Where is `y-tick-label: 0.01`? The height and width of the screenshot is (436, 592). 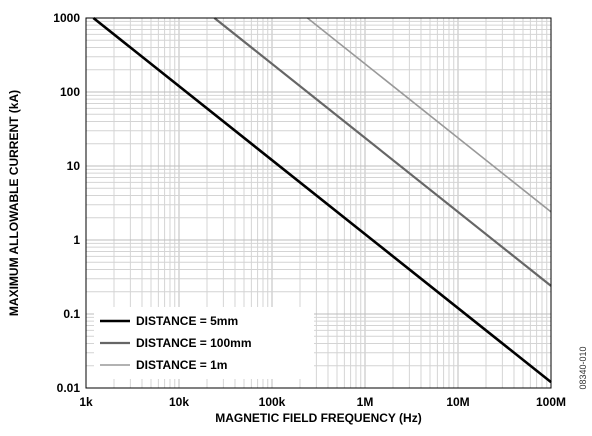 y-tick-label: 0.01 is located at coordinates (69, 388).